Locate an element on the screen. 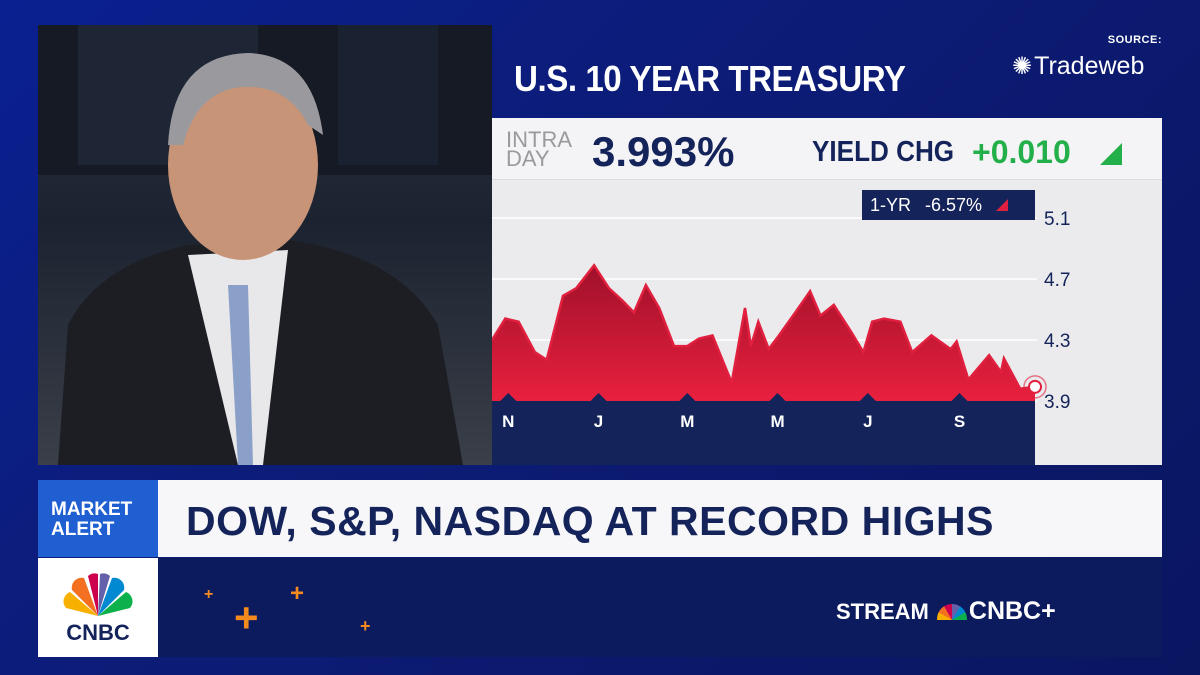 The height and width of the screenshot is (675, 1200). stream-promo: STREAM CNBC+ is located at coordinates (946, 611).